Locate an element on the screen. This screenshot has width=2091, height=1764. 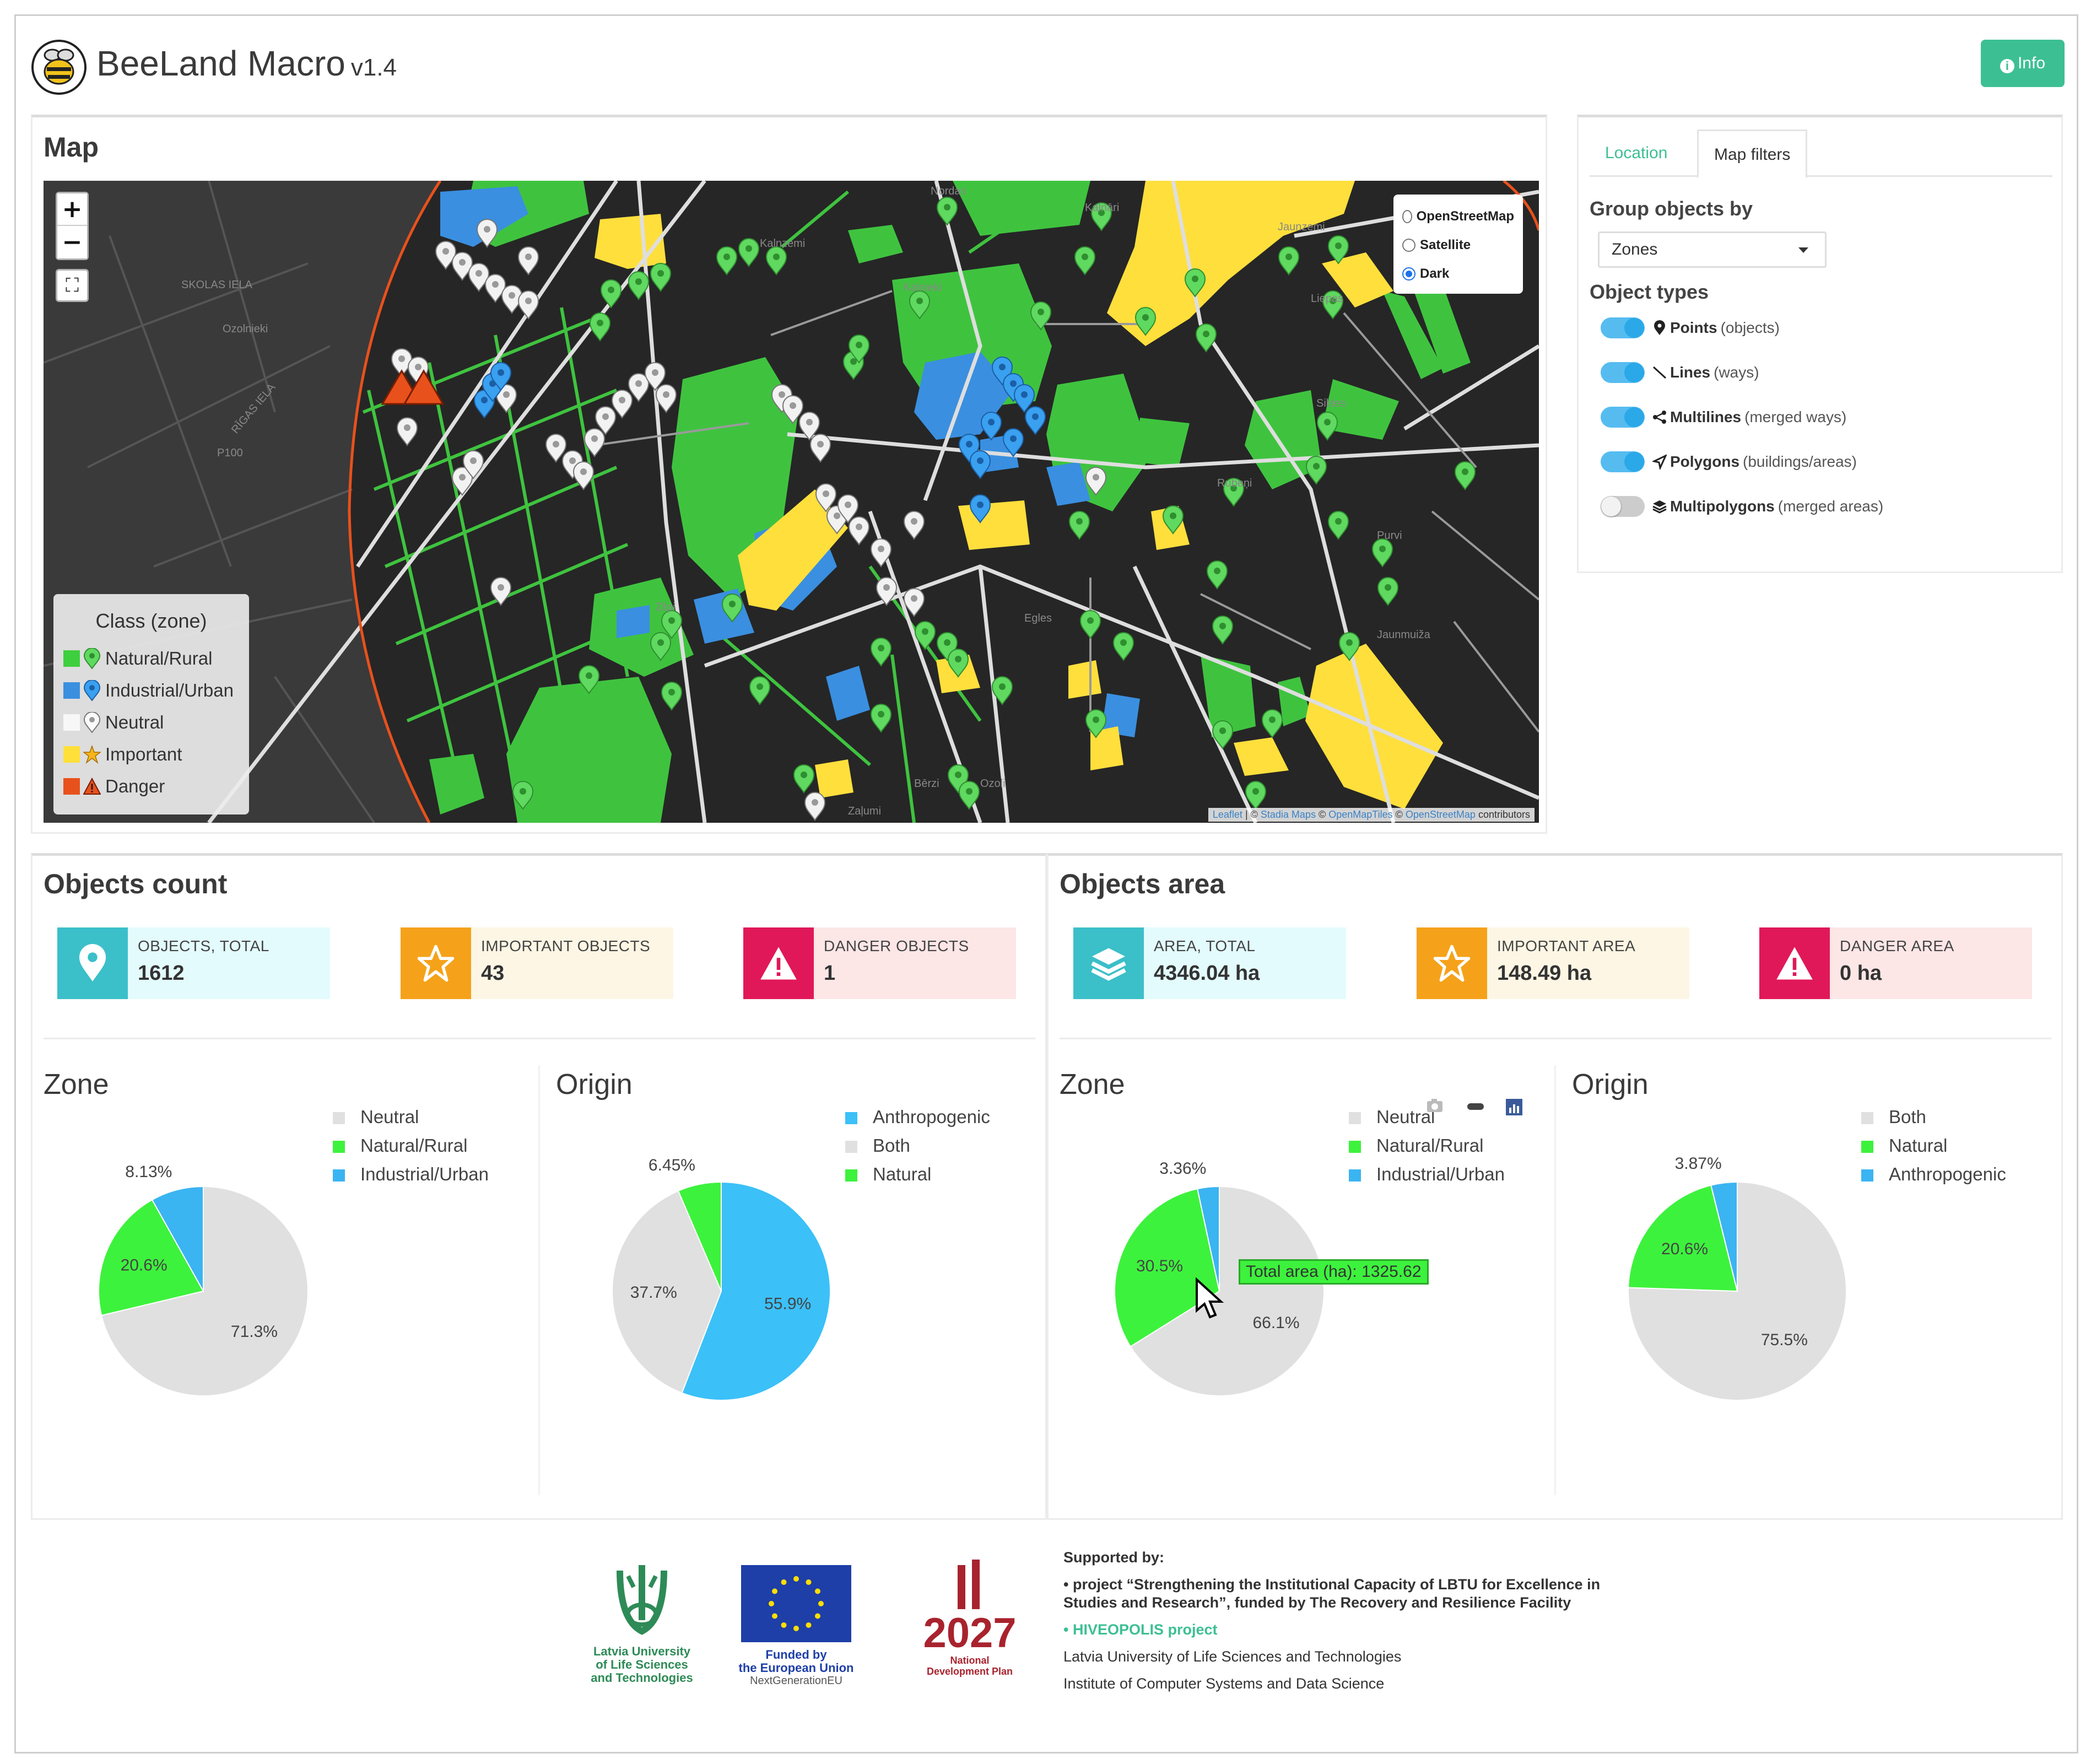
switch-knob is located at coordinates (1634, 417).